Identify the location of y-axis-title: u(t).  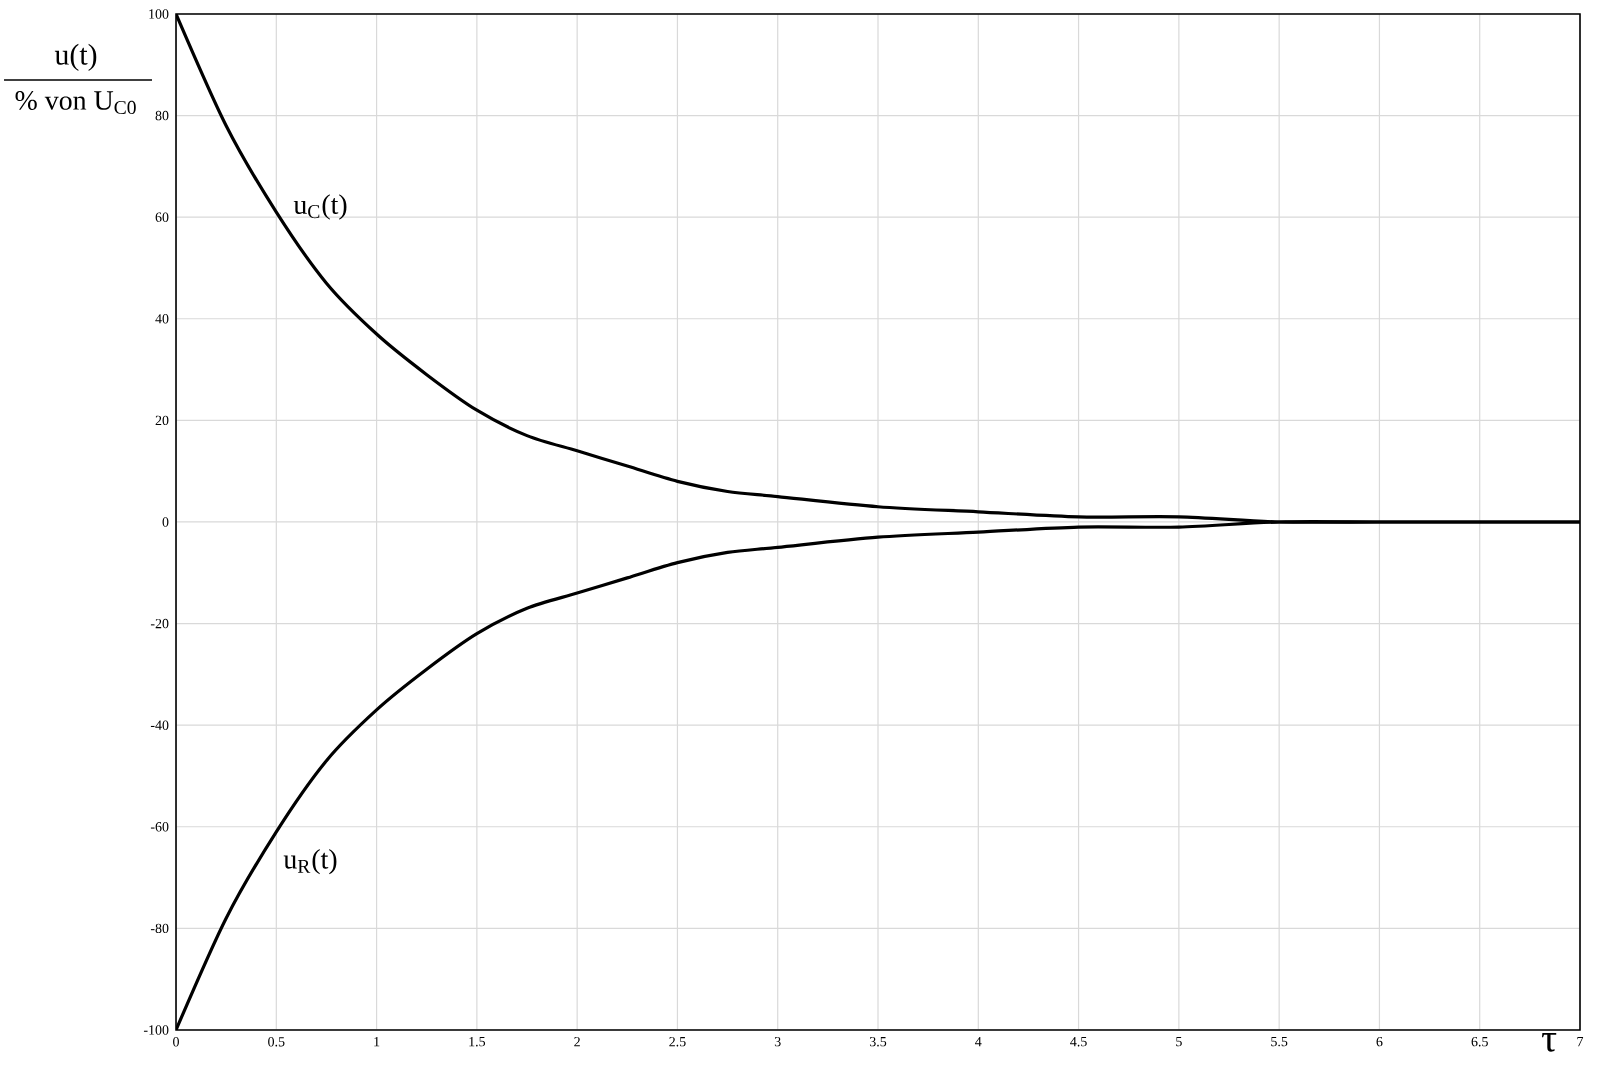
(75, 57).